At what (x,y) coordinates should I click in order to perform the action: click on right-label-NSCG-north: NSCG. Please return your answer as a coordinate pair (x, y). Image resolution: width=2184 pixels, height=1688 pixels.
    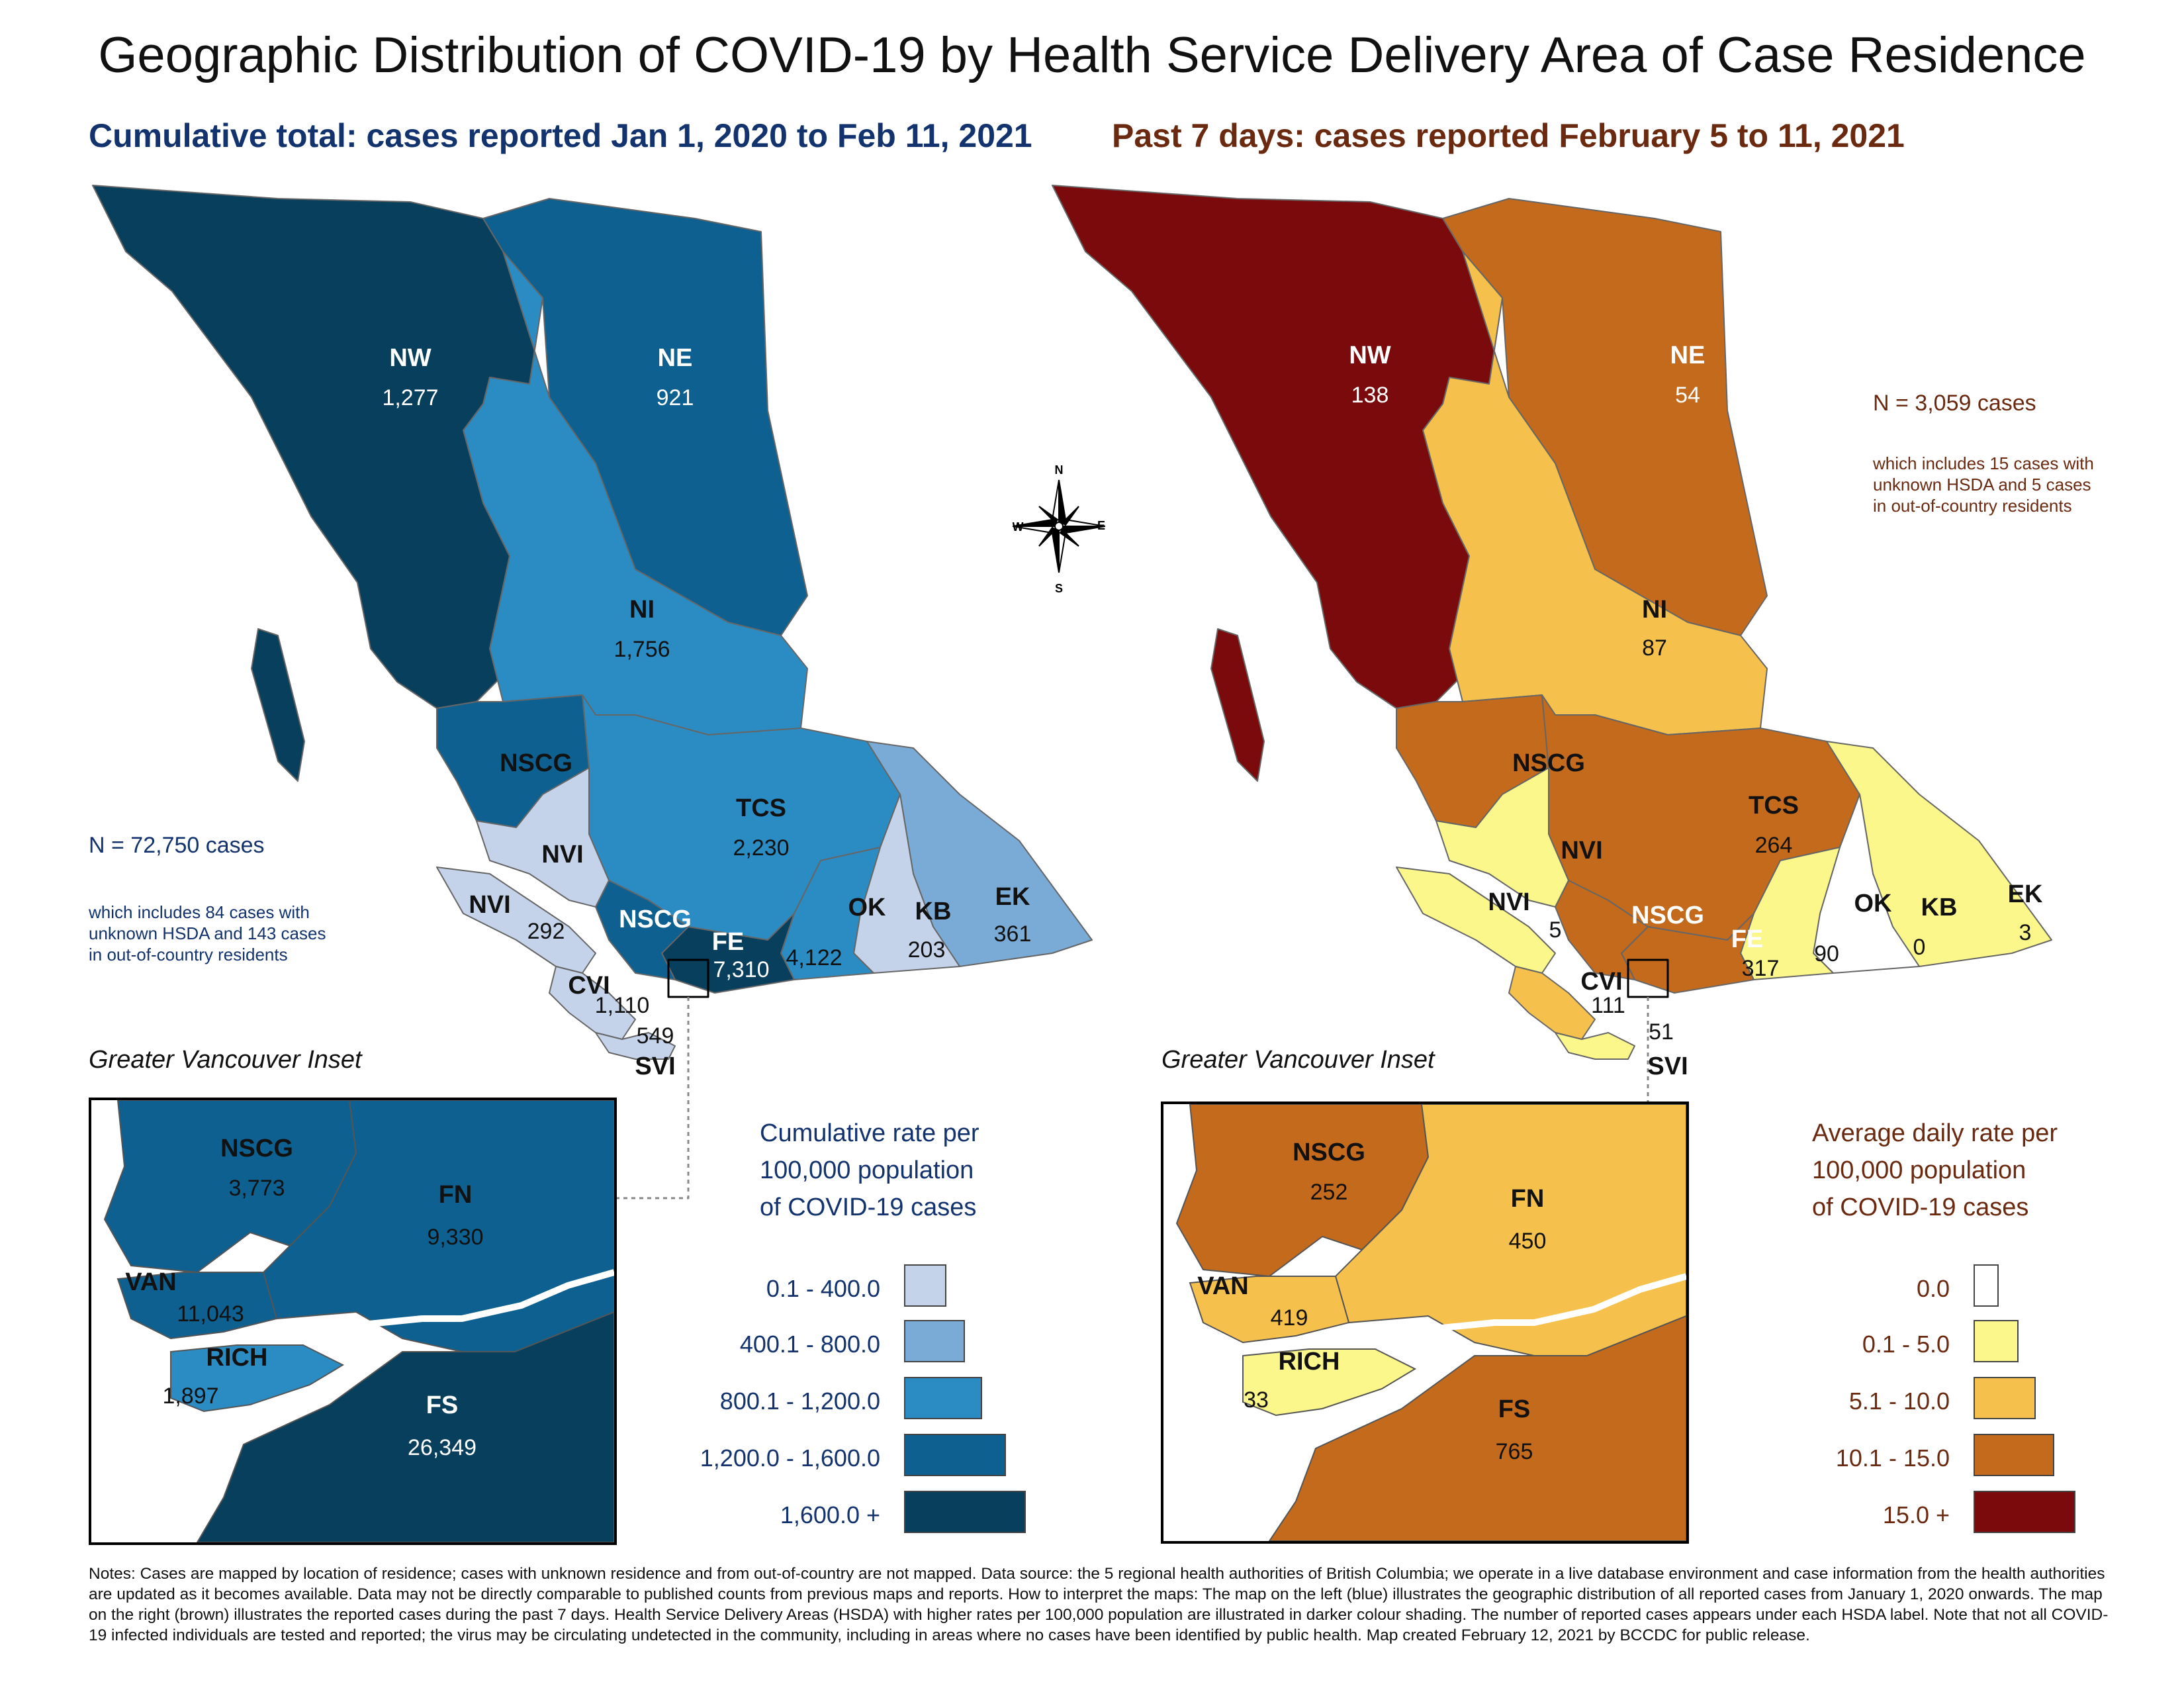
    Looking at the image, I should click on (1548, 763).